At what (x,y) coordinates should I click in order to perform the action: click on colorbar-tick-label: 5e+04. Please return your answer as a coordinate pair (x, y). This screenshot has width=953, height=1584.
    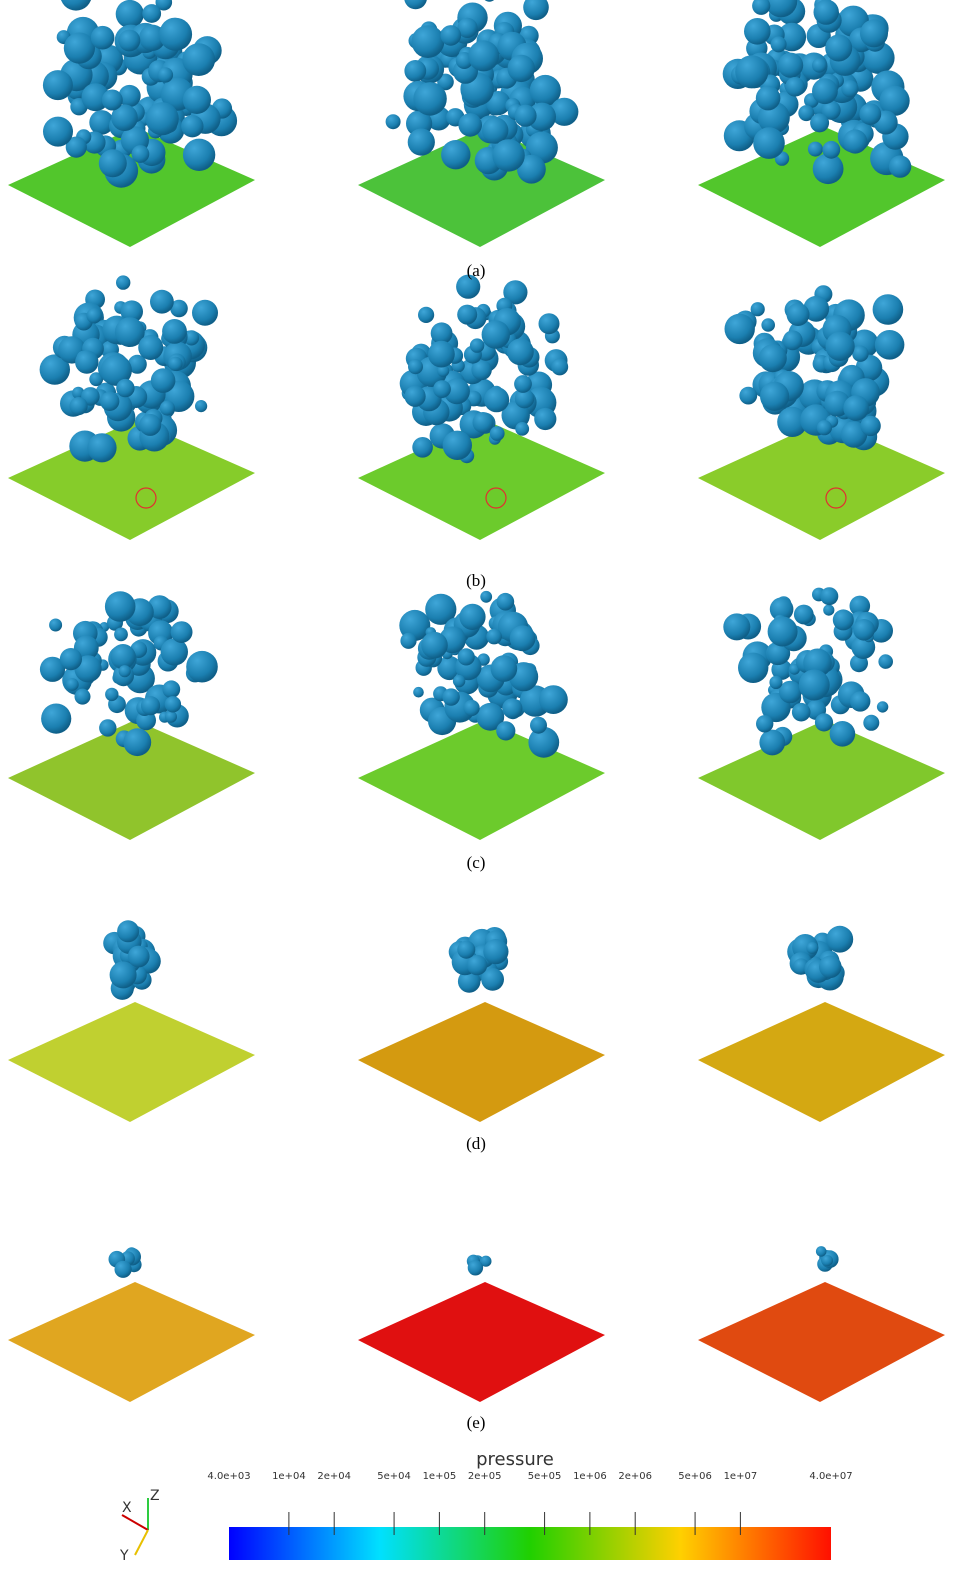
    Looking at the image, I should click on (394, 1476).